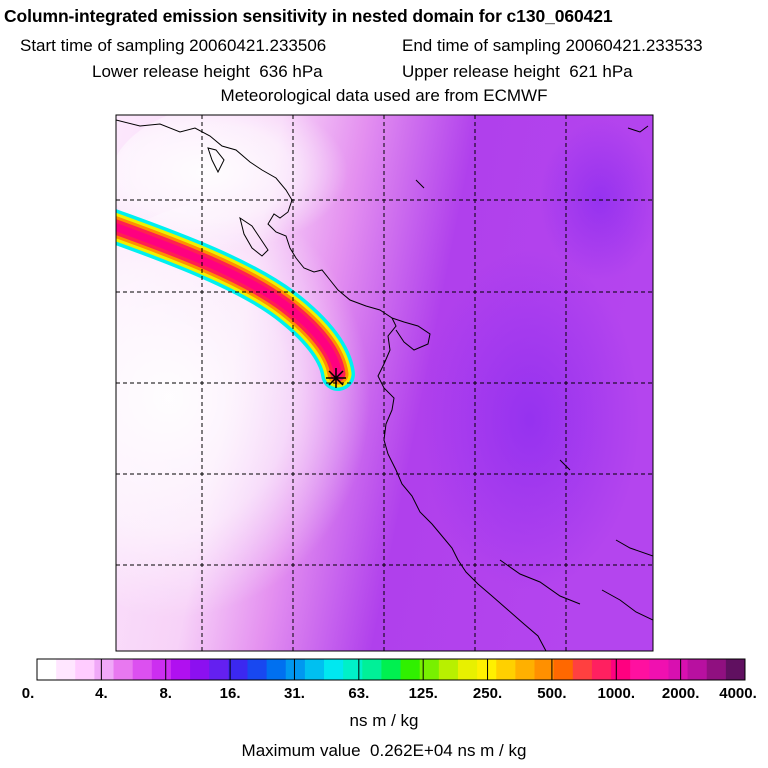 This screenshot has height=768, width=768. I want to click on start-time-line: Start time of sampling 20060421.233506, so click(173, 46).